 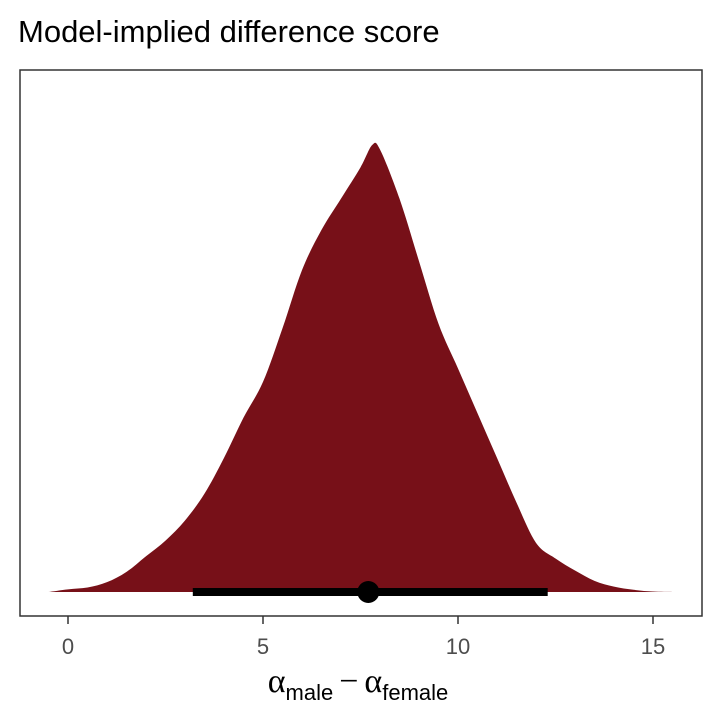 I want to click on x-tick-label: 5, so click(x=263, y=646).